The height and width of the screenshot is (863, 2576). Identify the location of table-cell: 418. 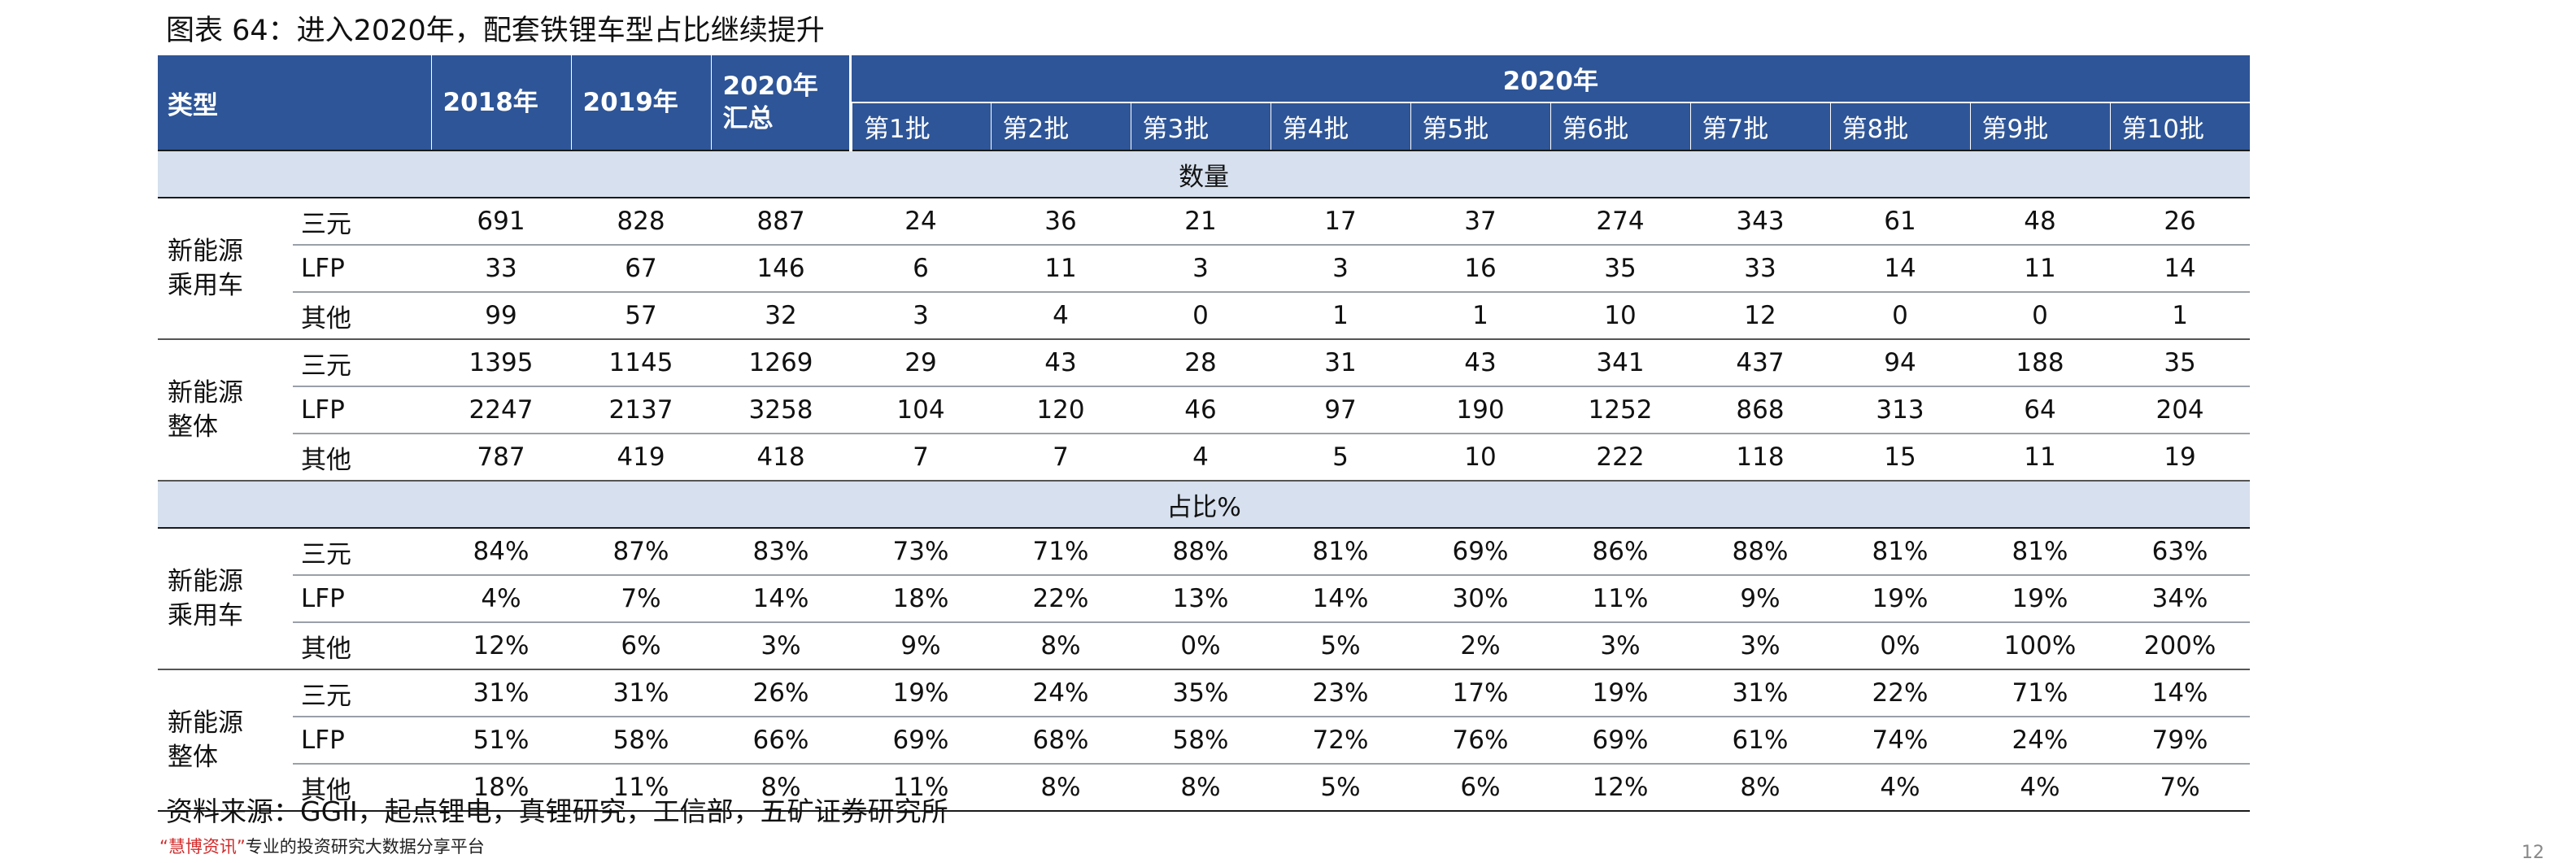
(781, 458).